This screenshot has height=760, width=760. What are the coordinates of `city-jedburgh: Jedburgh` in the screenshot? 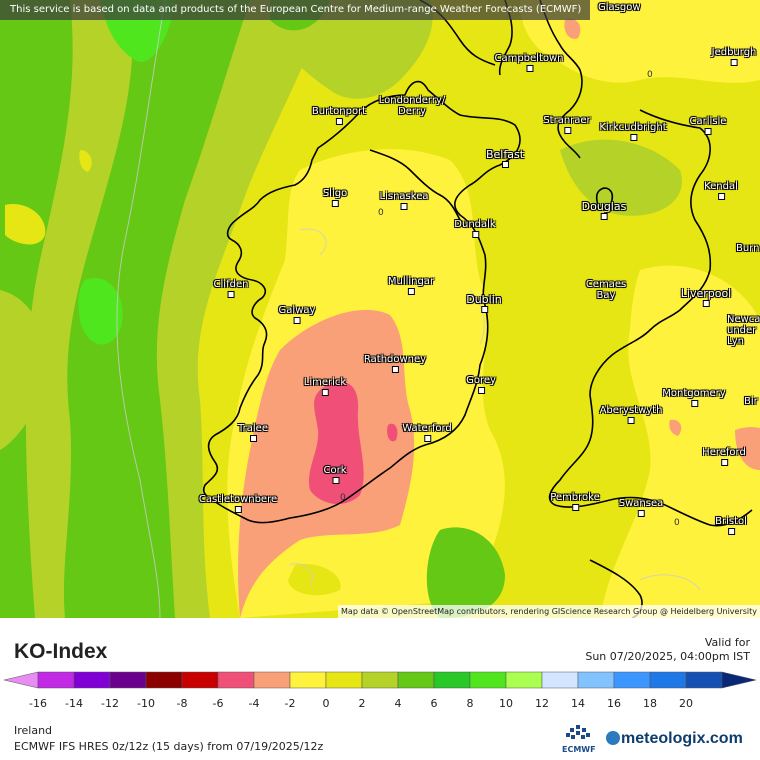 It's located at (734, 56).